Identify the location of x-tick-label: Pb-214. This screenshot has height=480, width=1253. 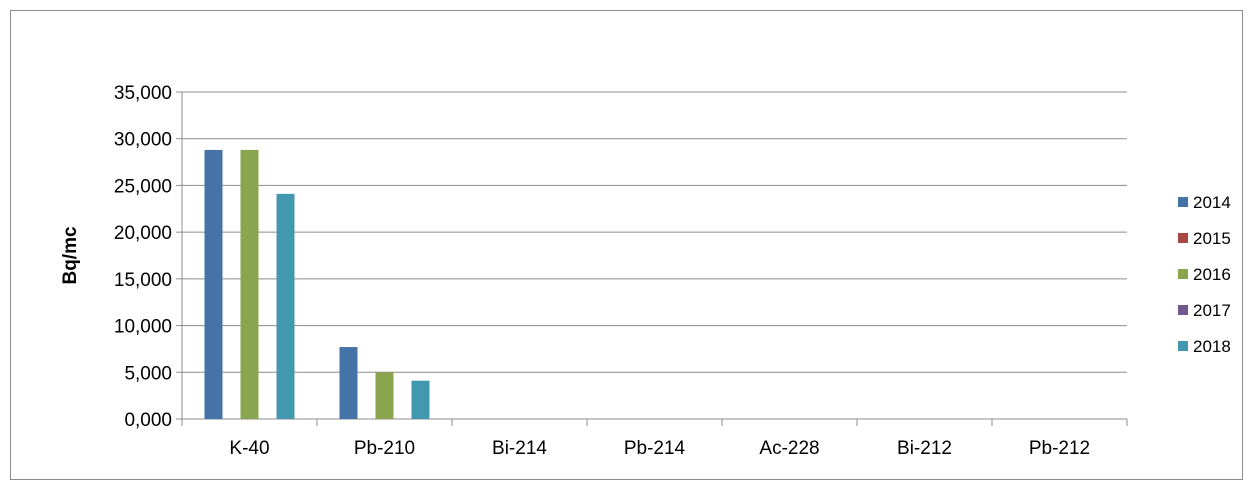
(655, 448).